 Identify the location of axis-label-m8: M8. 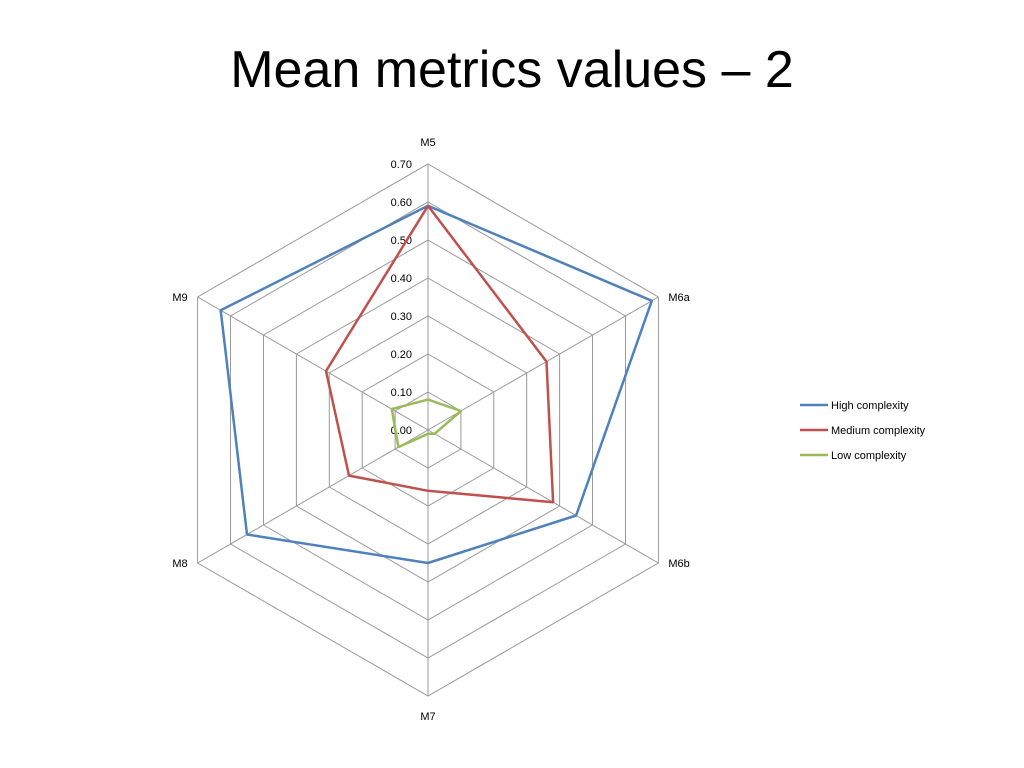
(179, 564).